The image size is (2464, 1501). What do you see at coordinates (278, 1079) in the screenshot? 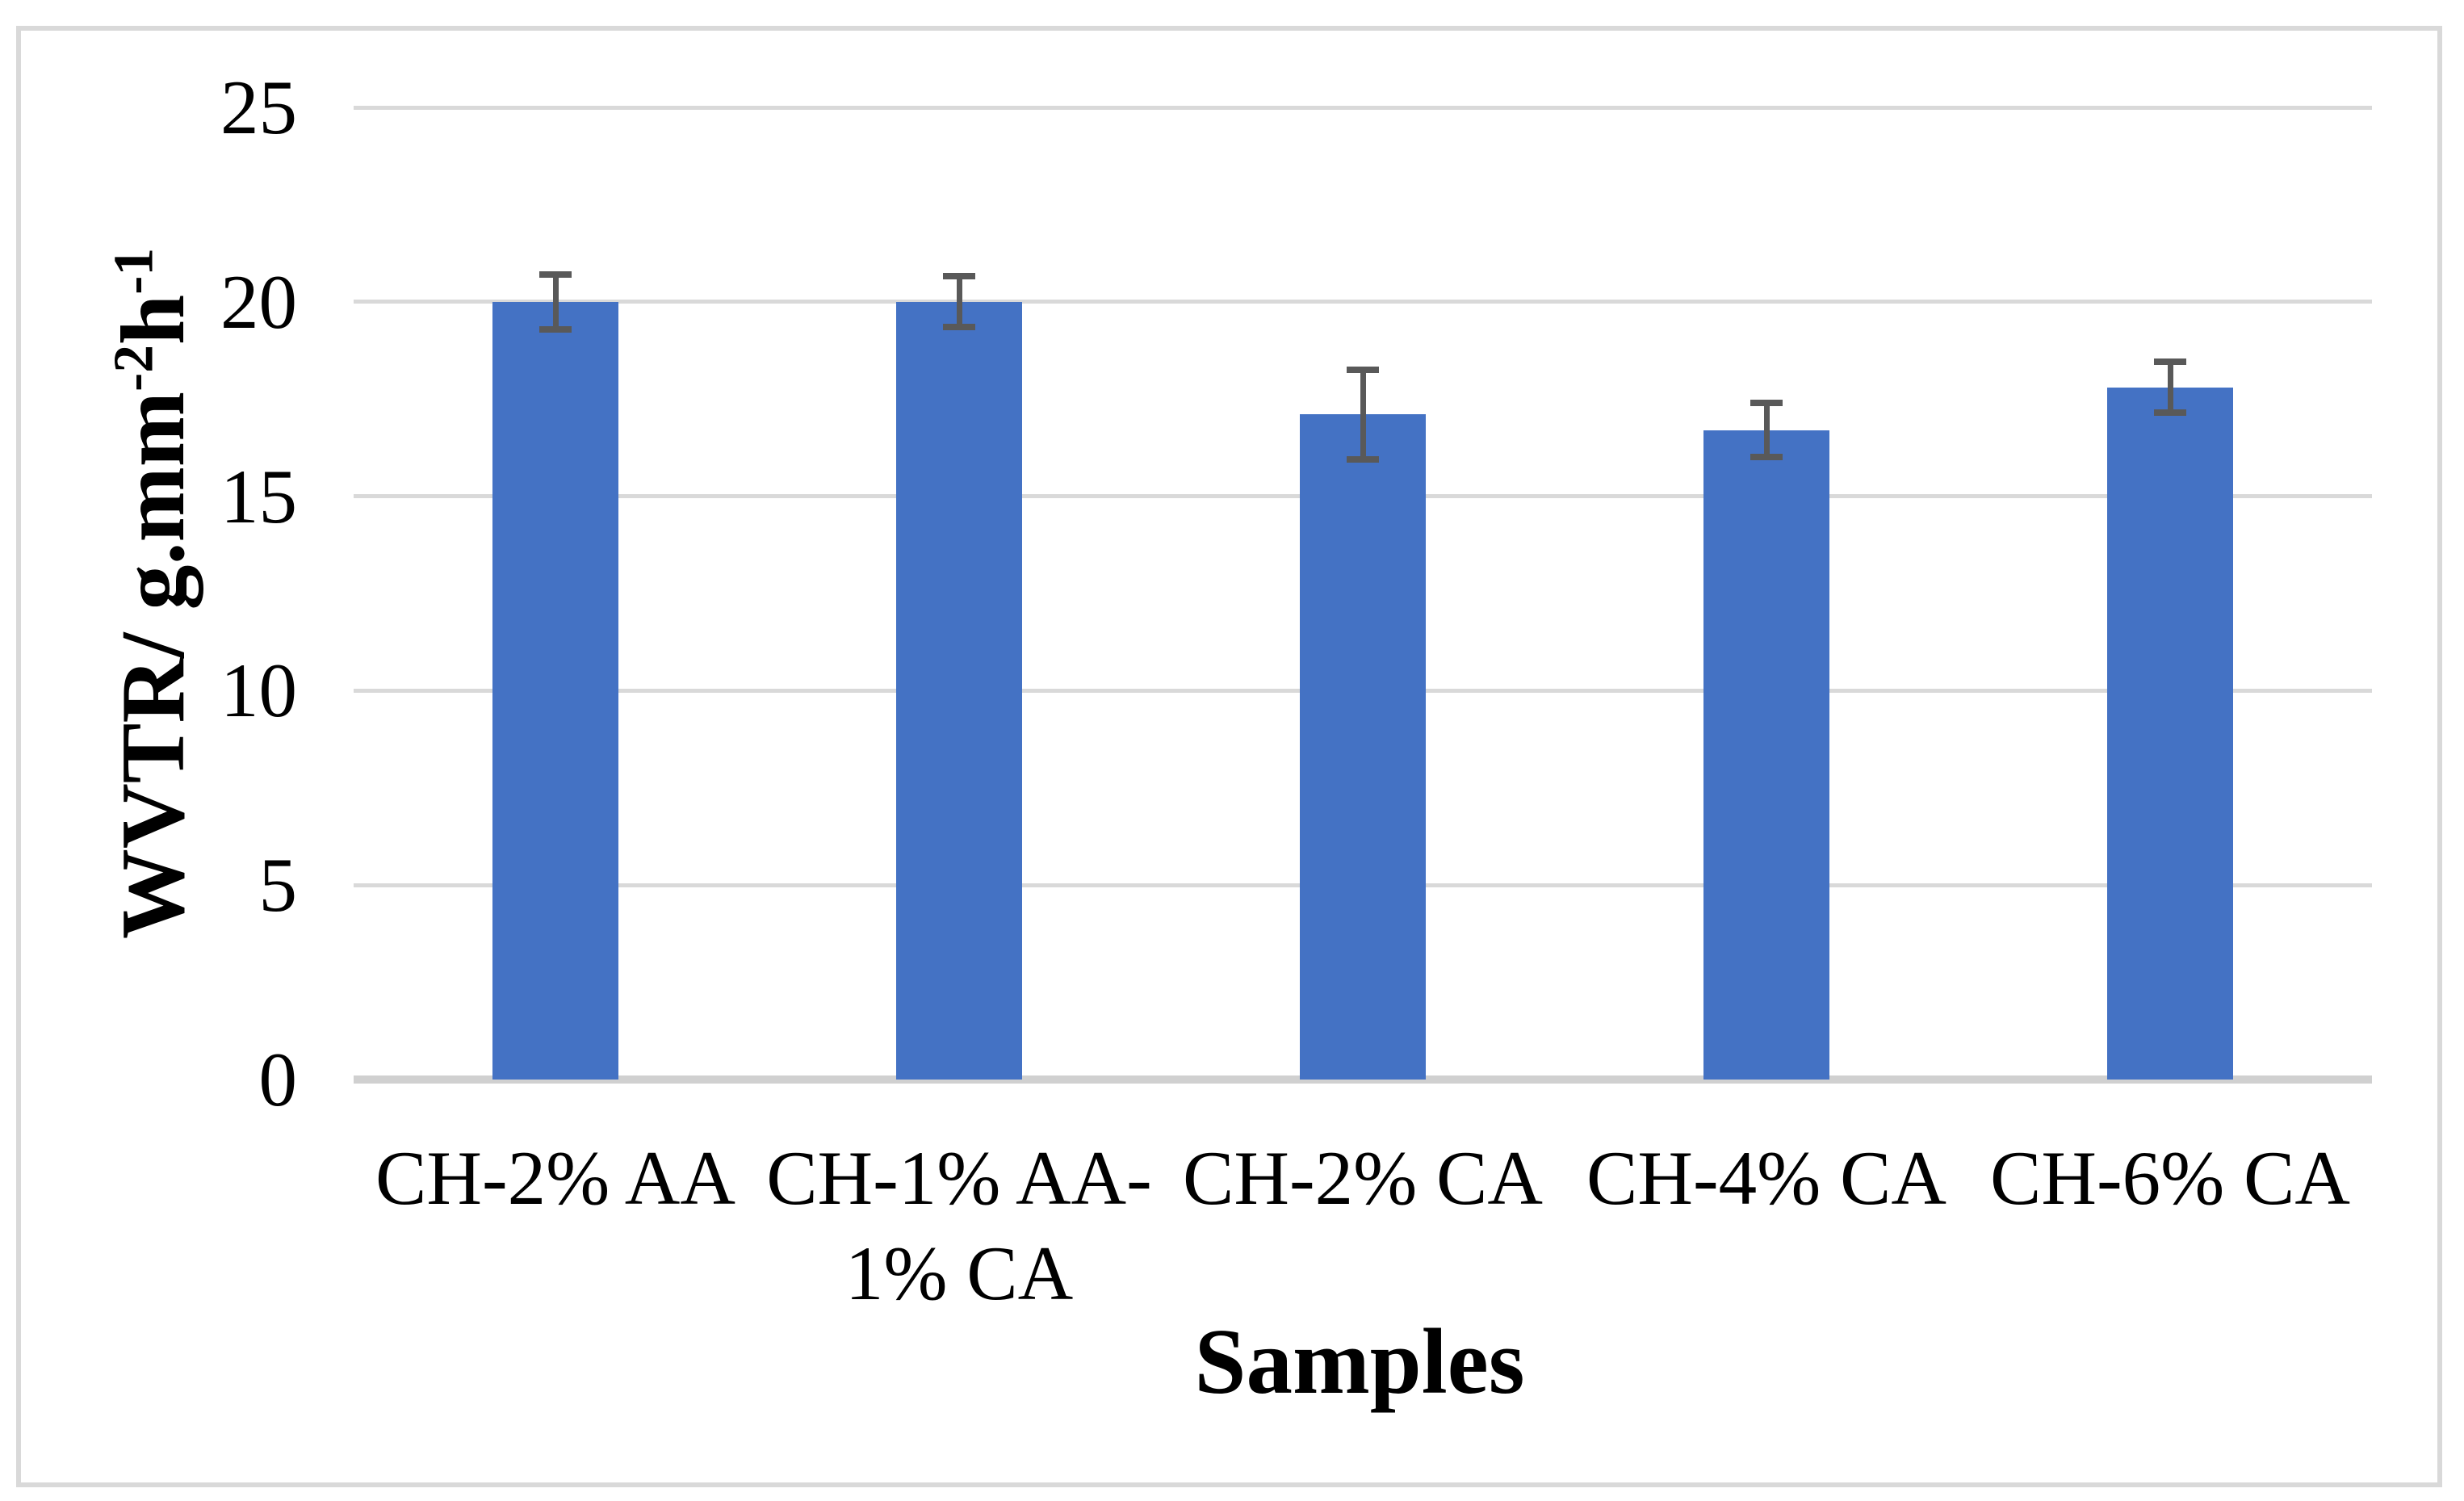
I see `y-tick-label: 0` at bounding box center [278, 1079].